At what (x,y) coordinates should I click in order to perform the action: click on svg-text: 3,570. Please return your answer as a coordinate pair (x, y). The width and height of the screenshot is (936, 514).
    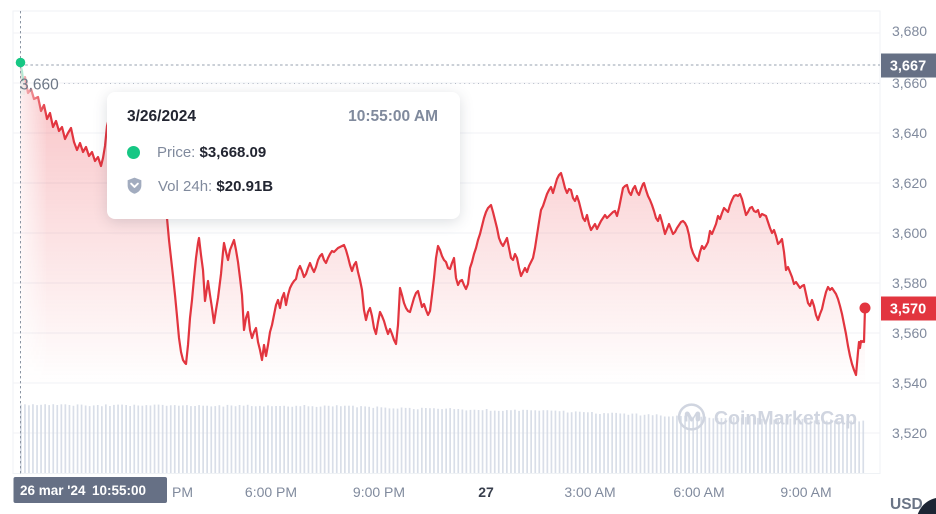
    Looking at the image, I should click on (908, 310).